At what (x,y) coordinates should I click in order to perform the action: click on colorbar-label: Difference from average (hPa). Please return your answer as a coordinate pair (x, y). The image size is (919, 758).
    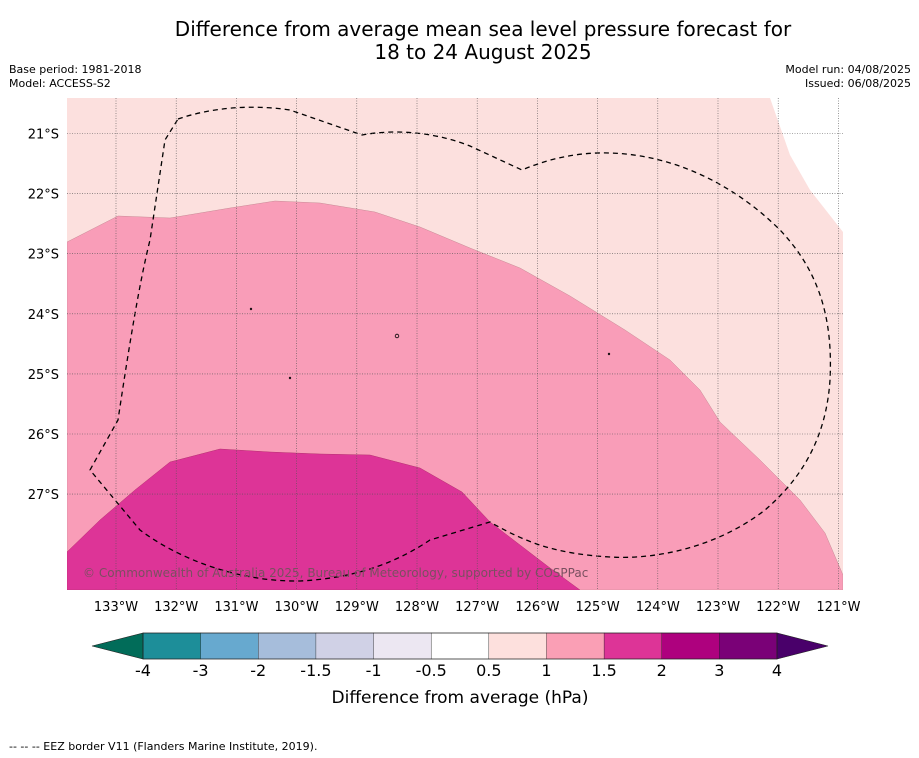
    Looking at the image, I should click on (460, 698).